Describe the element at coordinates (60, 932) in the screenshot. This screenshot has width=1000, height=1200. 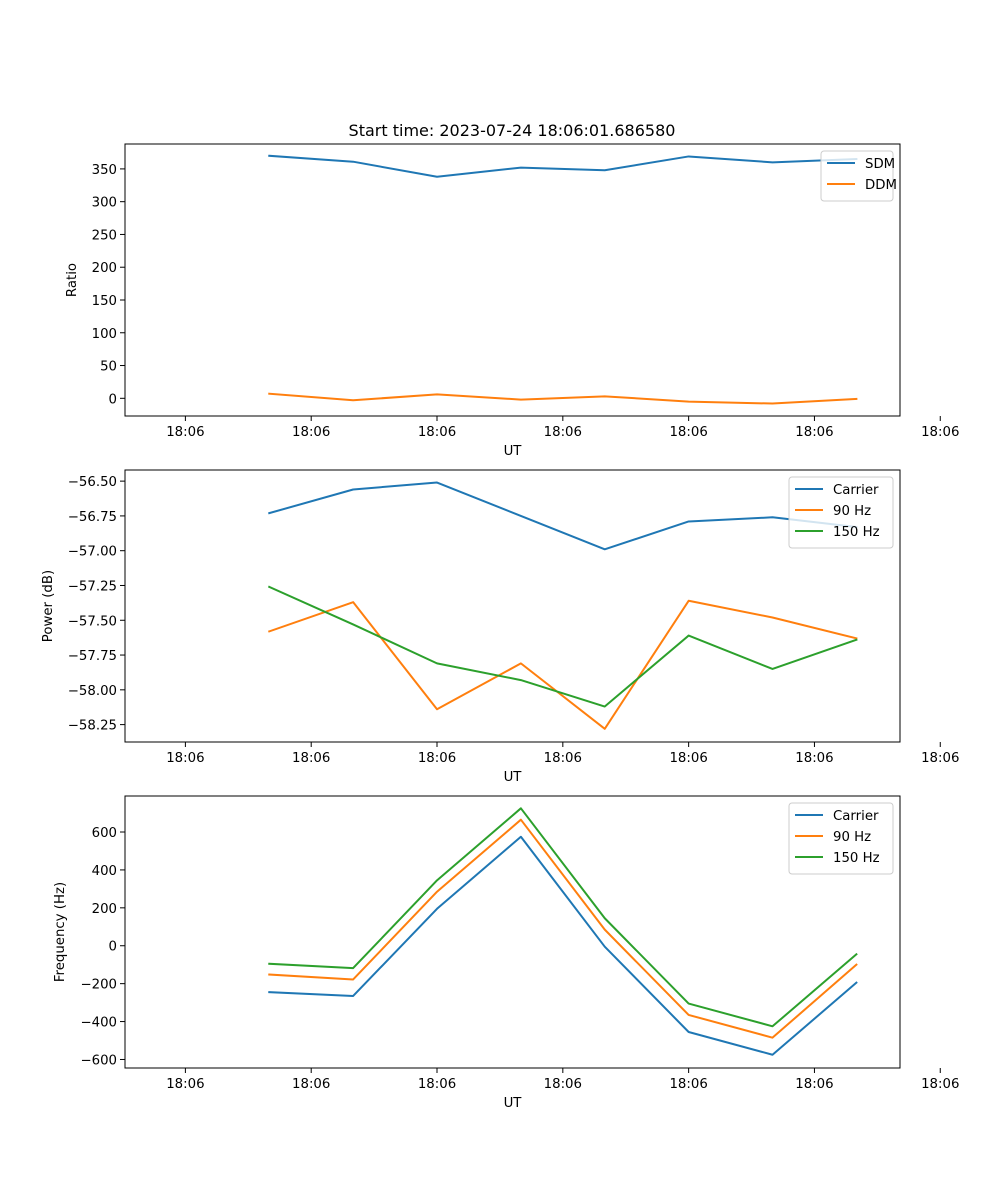
I see `y-axis-label: Frequency (Hz)` at that location.